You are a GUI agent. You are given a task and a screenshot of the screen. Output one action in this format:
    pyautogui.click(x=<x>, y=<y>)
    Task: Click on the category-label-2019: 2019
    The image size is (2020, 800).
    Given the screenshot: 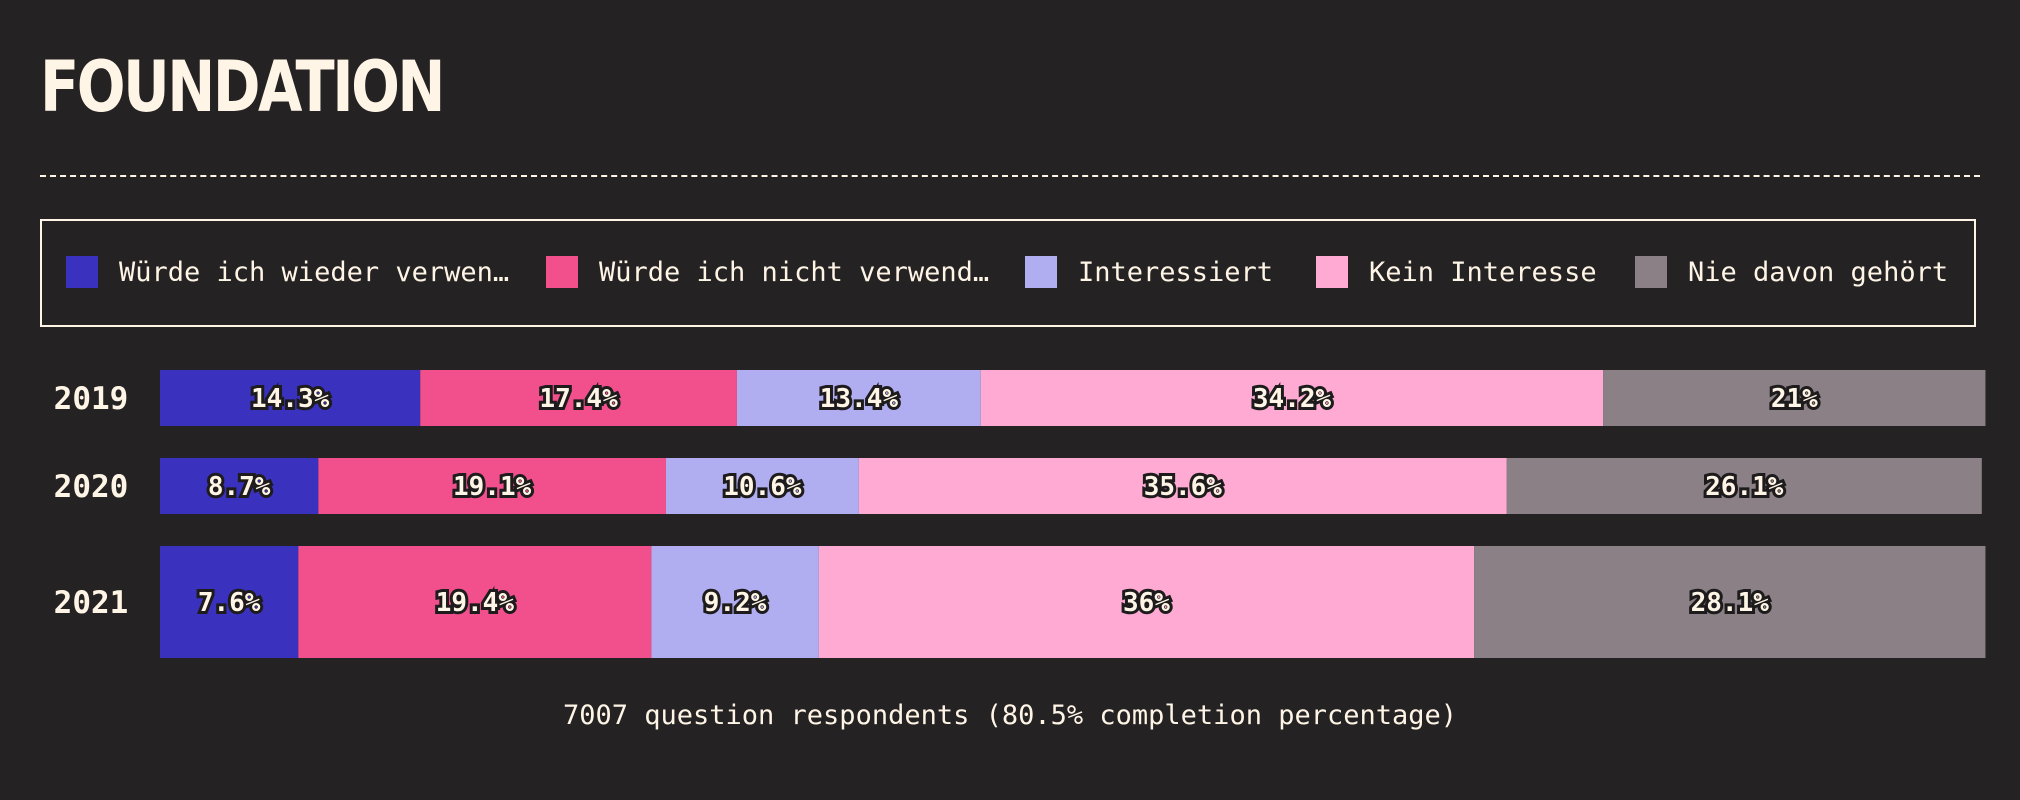 What is the action you would take?
    pyautogui.click(x=91, y=399)
    